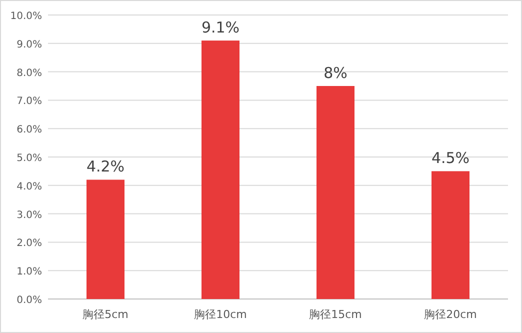 Image resolution: width=522 pixels, height=333 pixels. What do you see at coordinates (29, 130) in the screenshot?
I see `y-tick-label: 6.0%` at bounding box center [29, 130].